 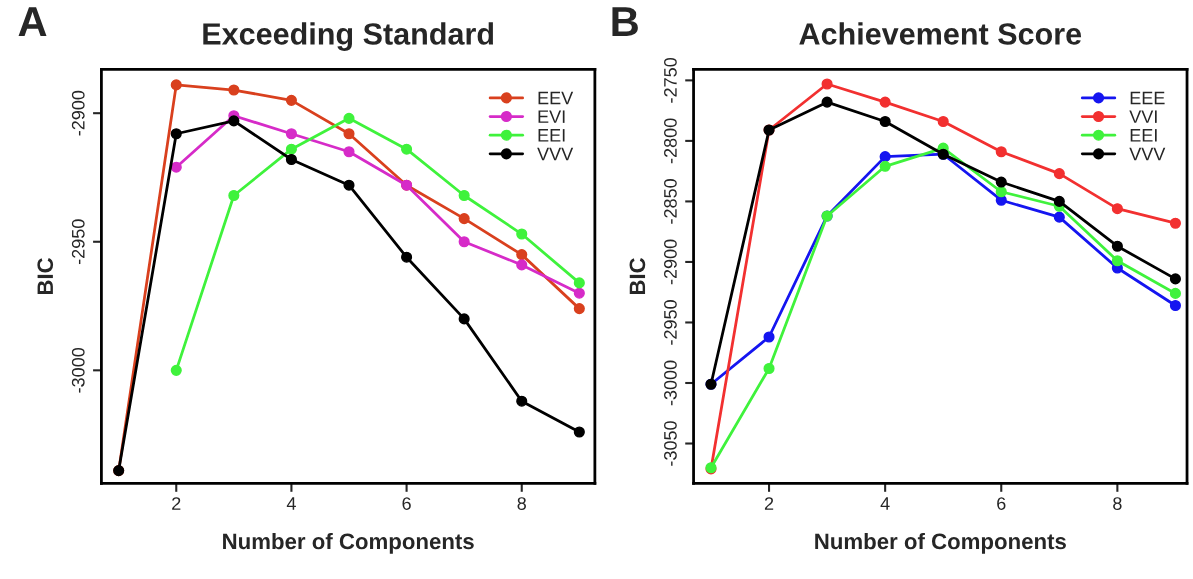 I want to click on y-tick-label: -2800, so click(x=670, y=141).